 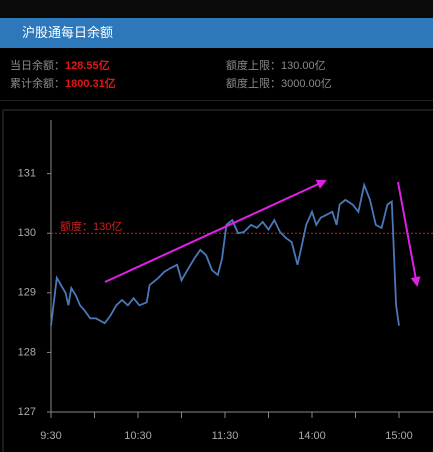 What do you see at coordinates (216, 33) in the screenshot?
I see `title-bar: 沪股通每日余额` at bounding box center [216, 33].